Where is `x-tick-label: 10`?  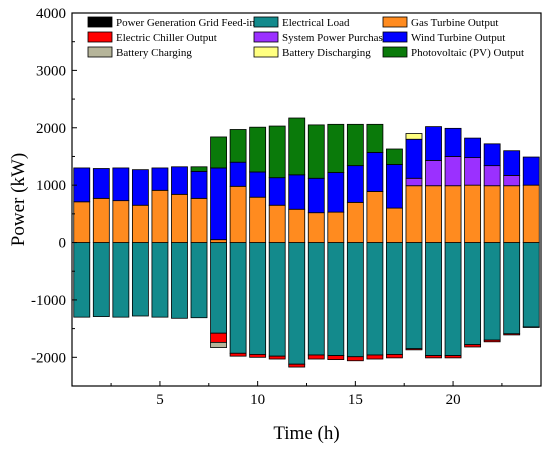 x-tick-label: 10 is located at coordinates (257, 400).